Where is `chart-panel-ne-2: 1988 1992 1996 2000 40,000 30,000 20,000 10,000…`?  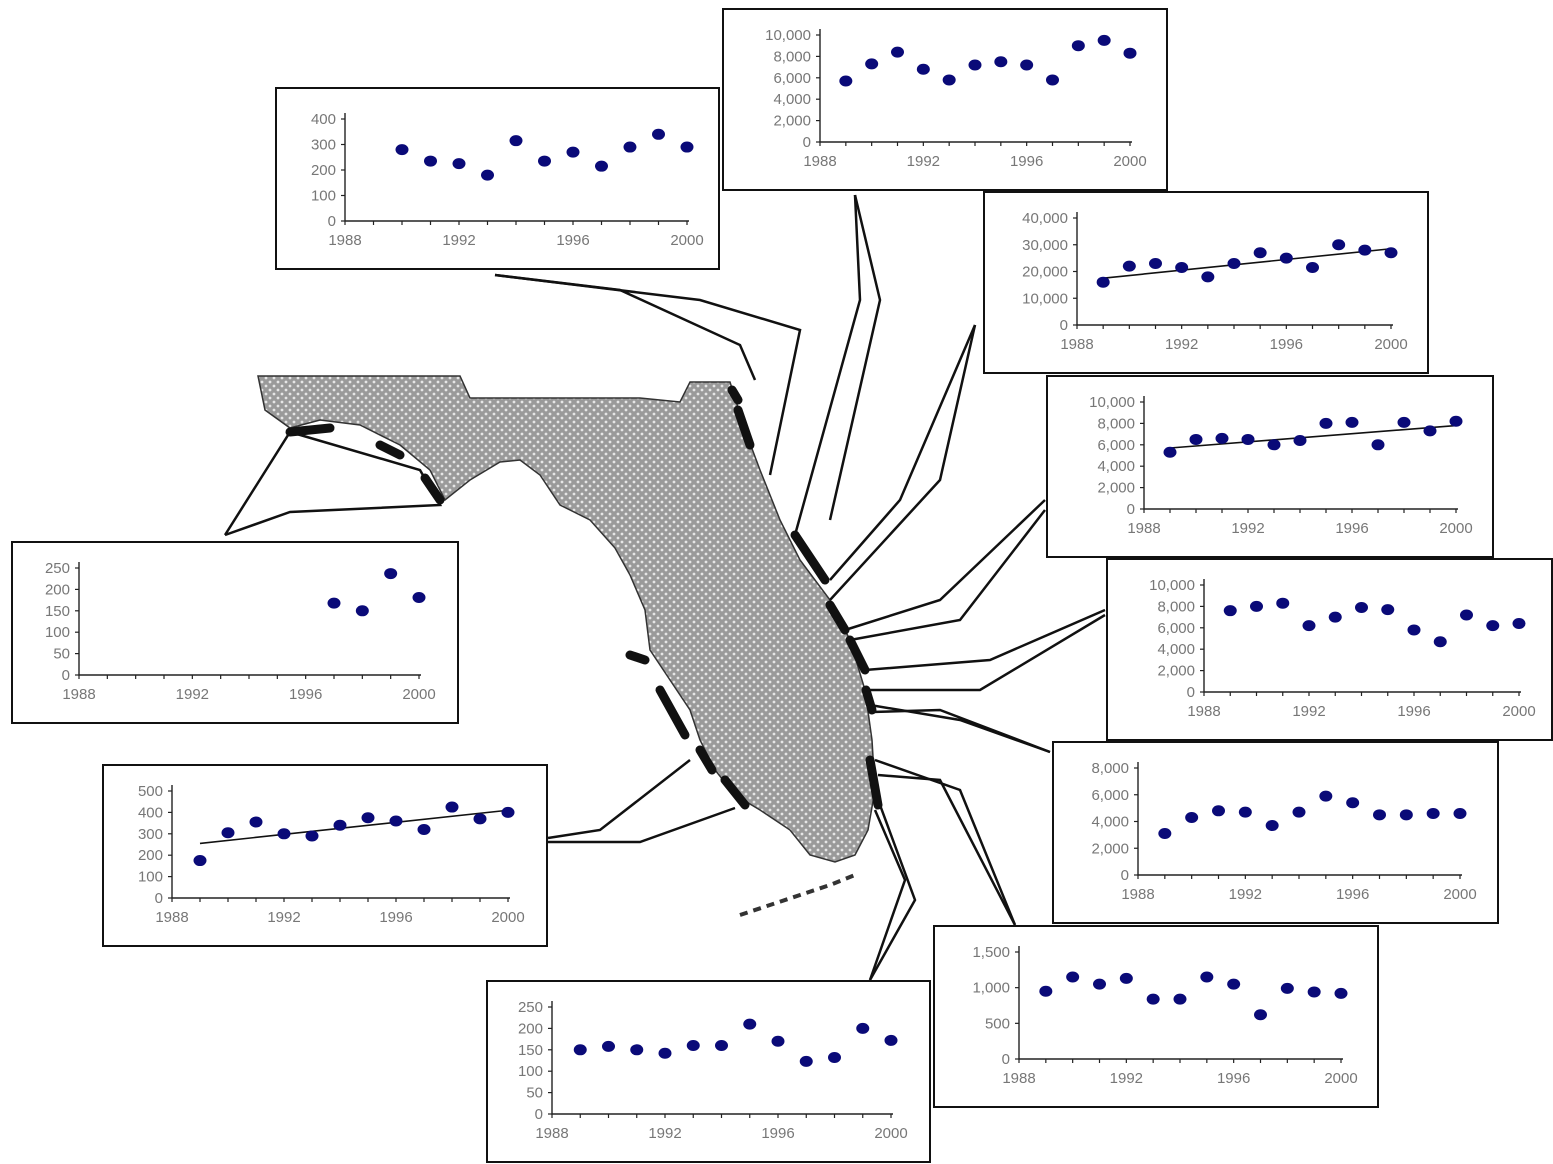
chart-panel-ne-2: 1988 1992 1996 2000 40,000 30,000 20,000 10,000… is located at coordinates (1206, 282).